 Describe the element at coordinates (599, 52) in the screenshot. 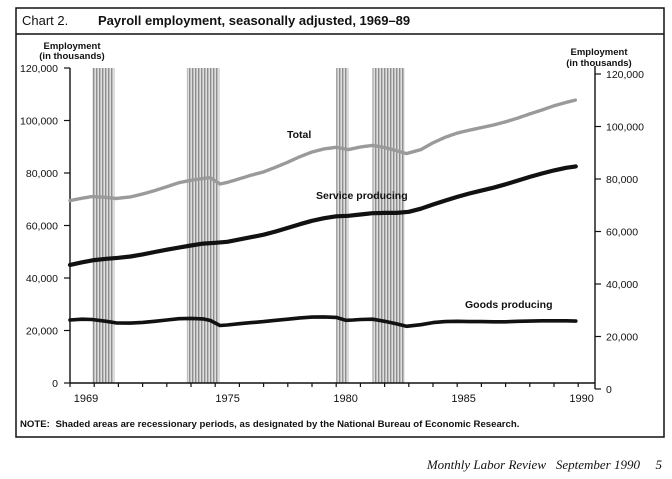

I see `y-axis-title-right-line1: Employment` at that location.